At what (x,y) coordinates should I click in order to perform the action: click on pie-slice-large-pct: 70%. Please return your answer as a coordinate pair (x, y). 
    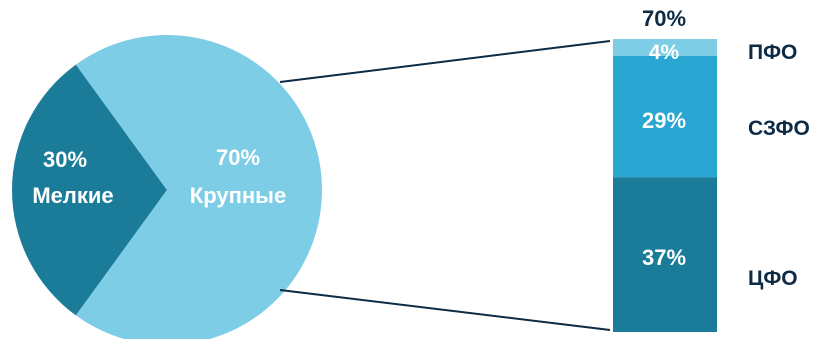
    Looking at the image, I should click on (238, 157).